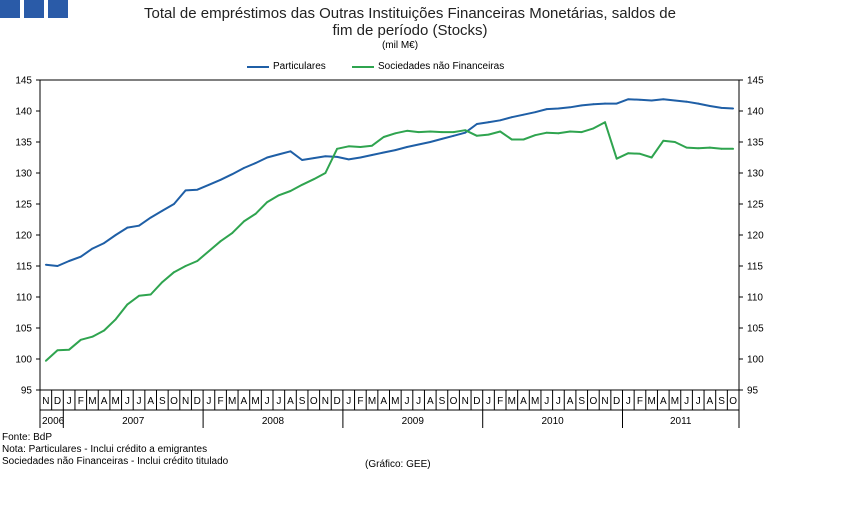 Image resolution: width=851 pixels, height=526 pixels. Describe the element at coordinates (221, 401) in the screenshot. I see `x-tick-label-month: F` at that location.